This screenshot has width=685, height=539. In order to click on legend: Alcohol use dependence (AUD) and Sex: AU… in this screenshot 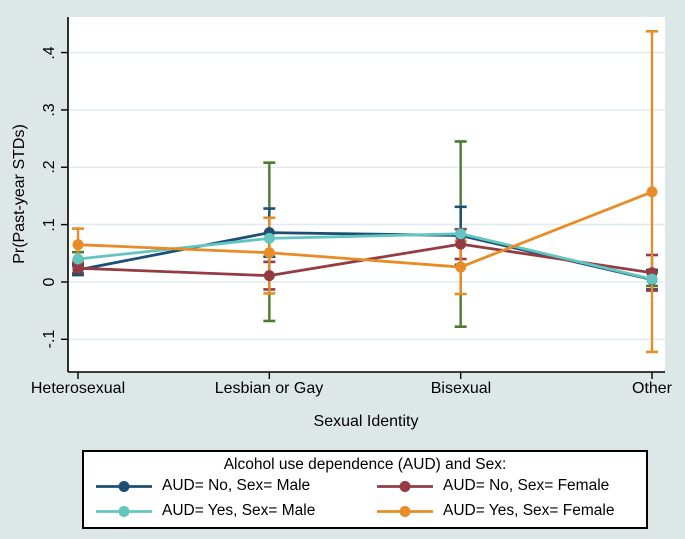, I will do `click(365, 489)`.